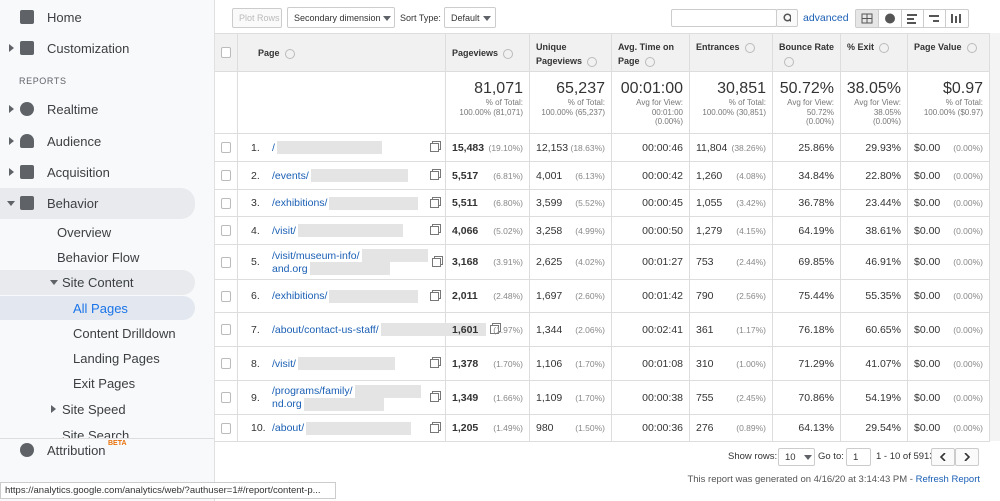 This screenshot has width=1000, height=501. What do you see at coordinates (905, 456) in the screenshot?
I see `range-label: 1 - 10 of 5913` at bounding box center [905, 456].